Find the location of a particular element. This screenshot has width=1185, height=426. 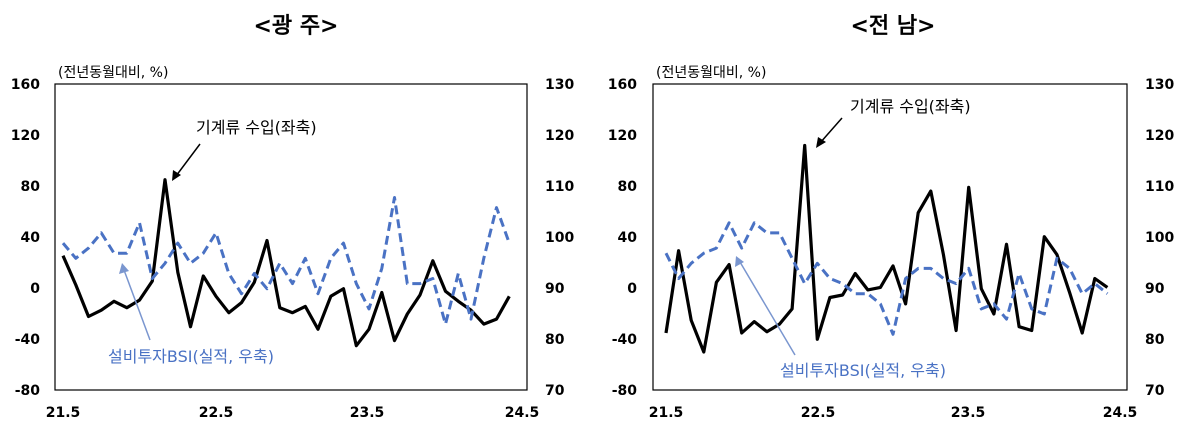

chart-title: <광 주> is located at coordinates (295, 26).